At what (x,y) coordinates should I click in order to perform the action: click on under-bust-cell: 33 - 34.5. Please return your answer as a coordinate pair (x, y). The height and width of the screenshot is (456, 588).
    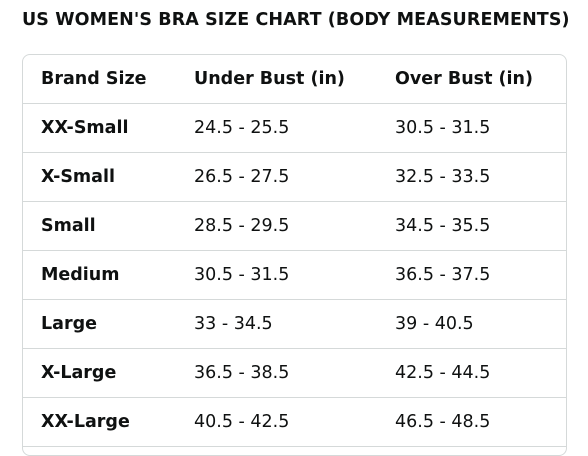
    Looking at the image, I should click on (276, 324).